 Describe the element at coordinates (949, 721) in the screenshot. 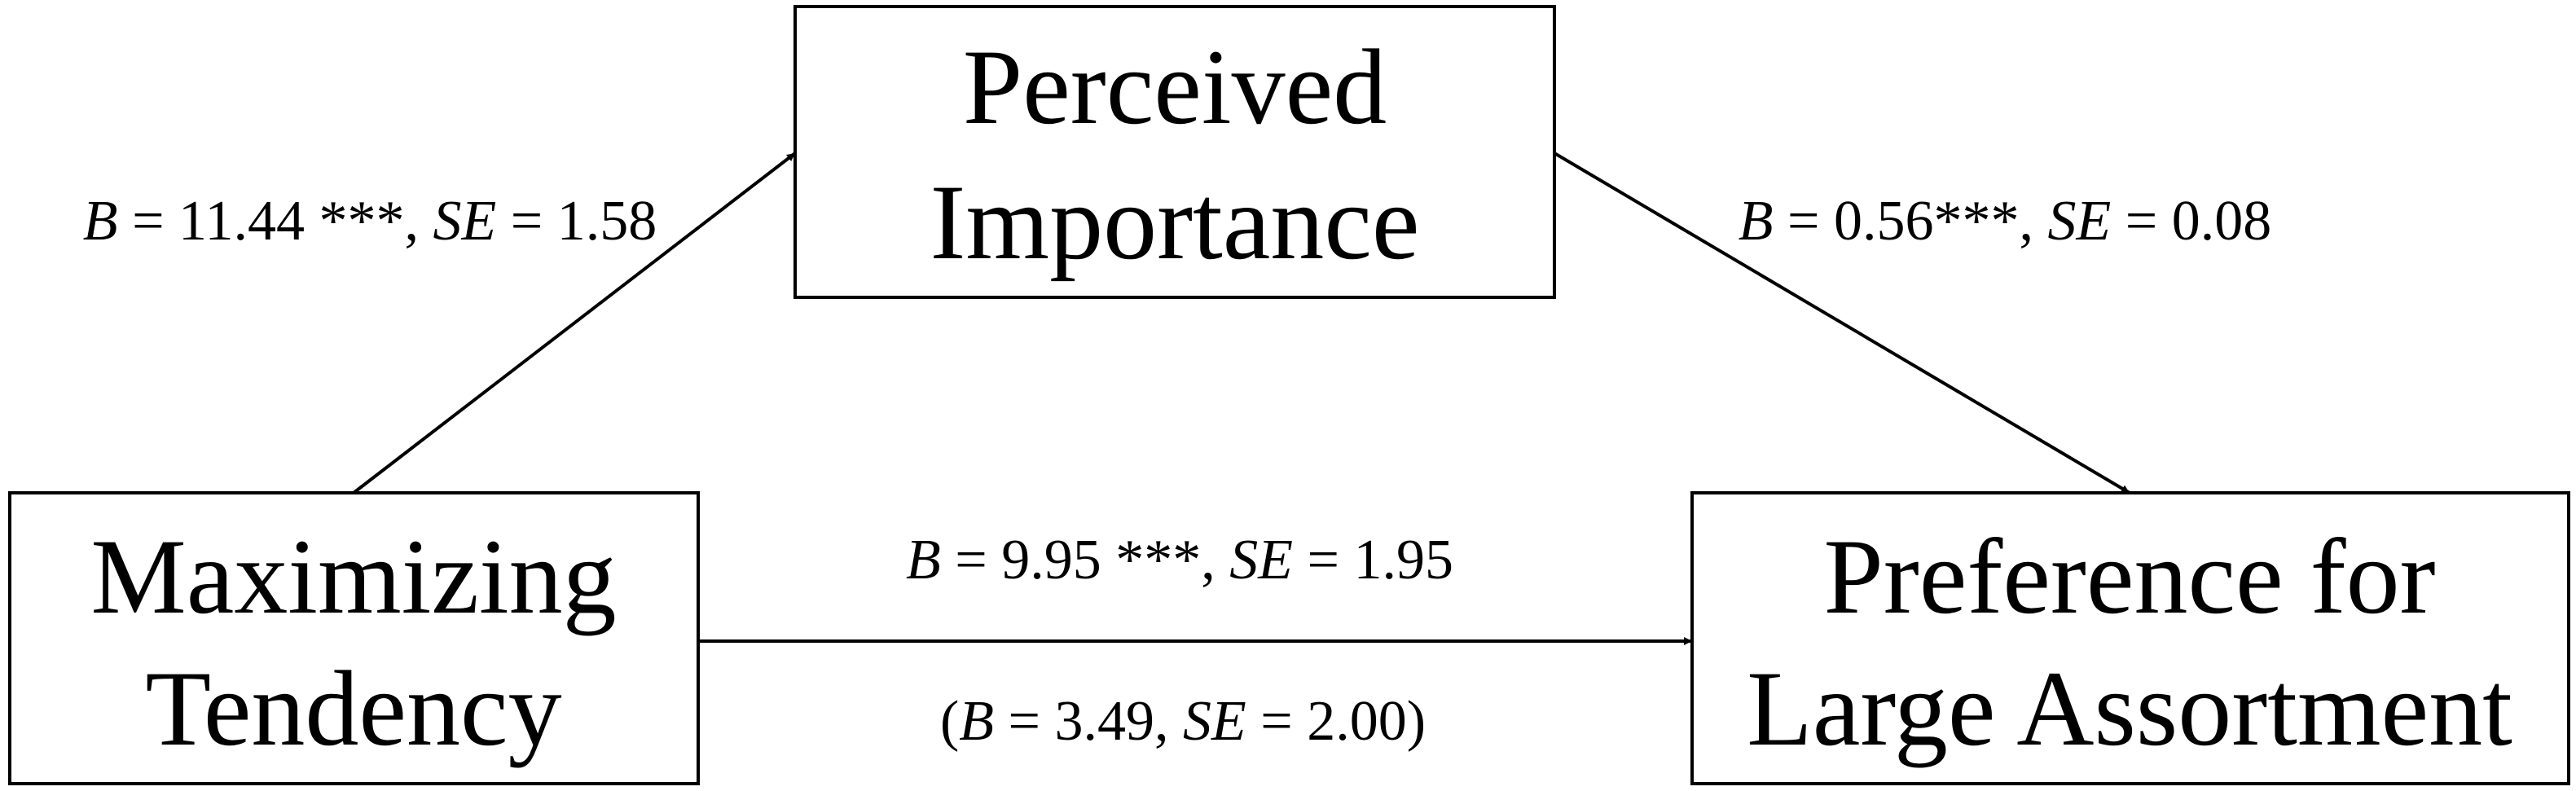

I see `edge-label-part: (` at that location.